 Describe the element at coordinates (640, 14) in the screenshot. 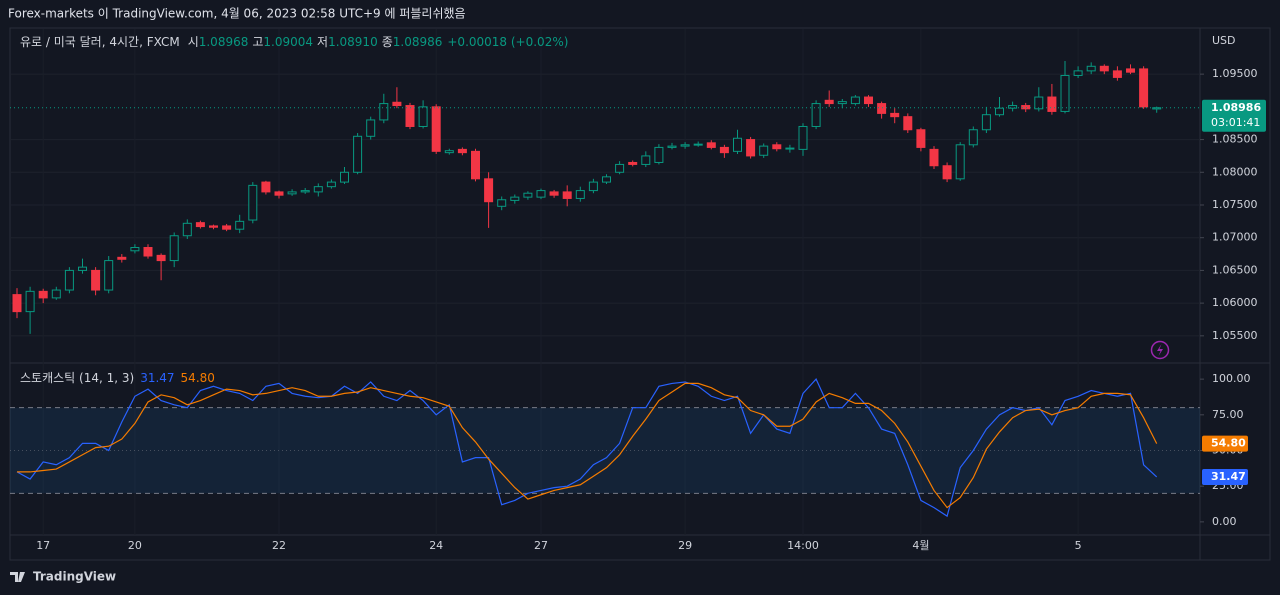

I see `header-bar` at that location.